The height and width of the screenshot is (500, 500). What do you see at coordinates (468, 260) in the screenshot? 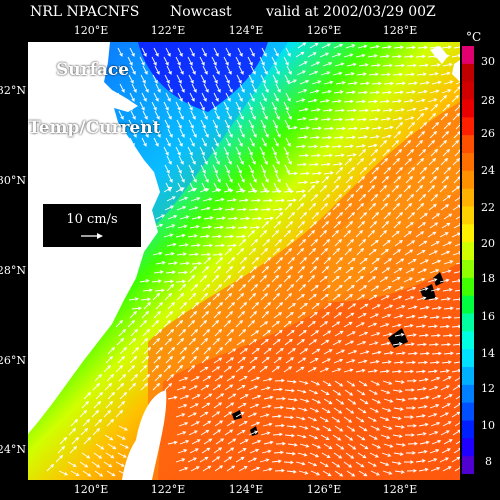
I see `temperature-colorbar` at bounding box center [468, 260].